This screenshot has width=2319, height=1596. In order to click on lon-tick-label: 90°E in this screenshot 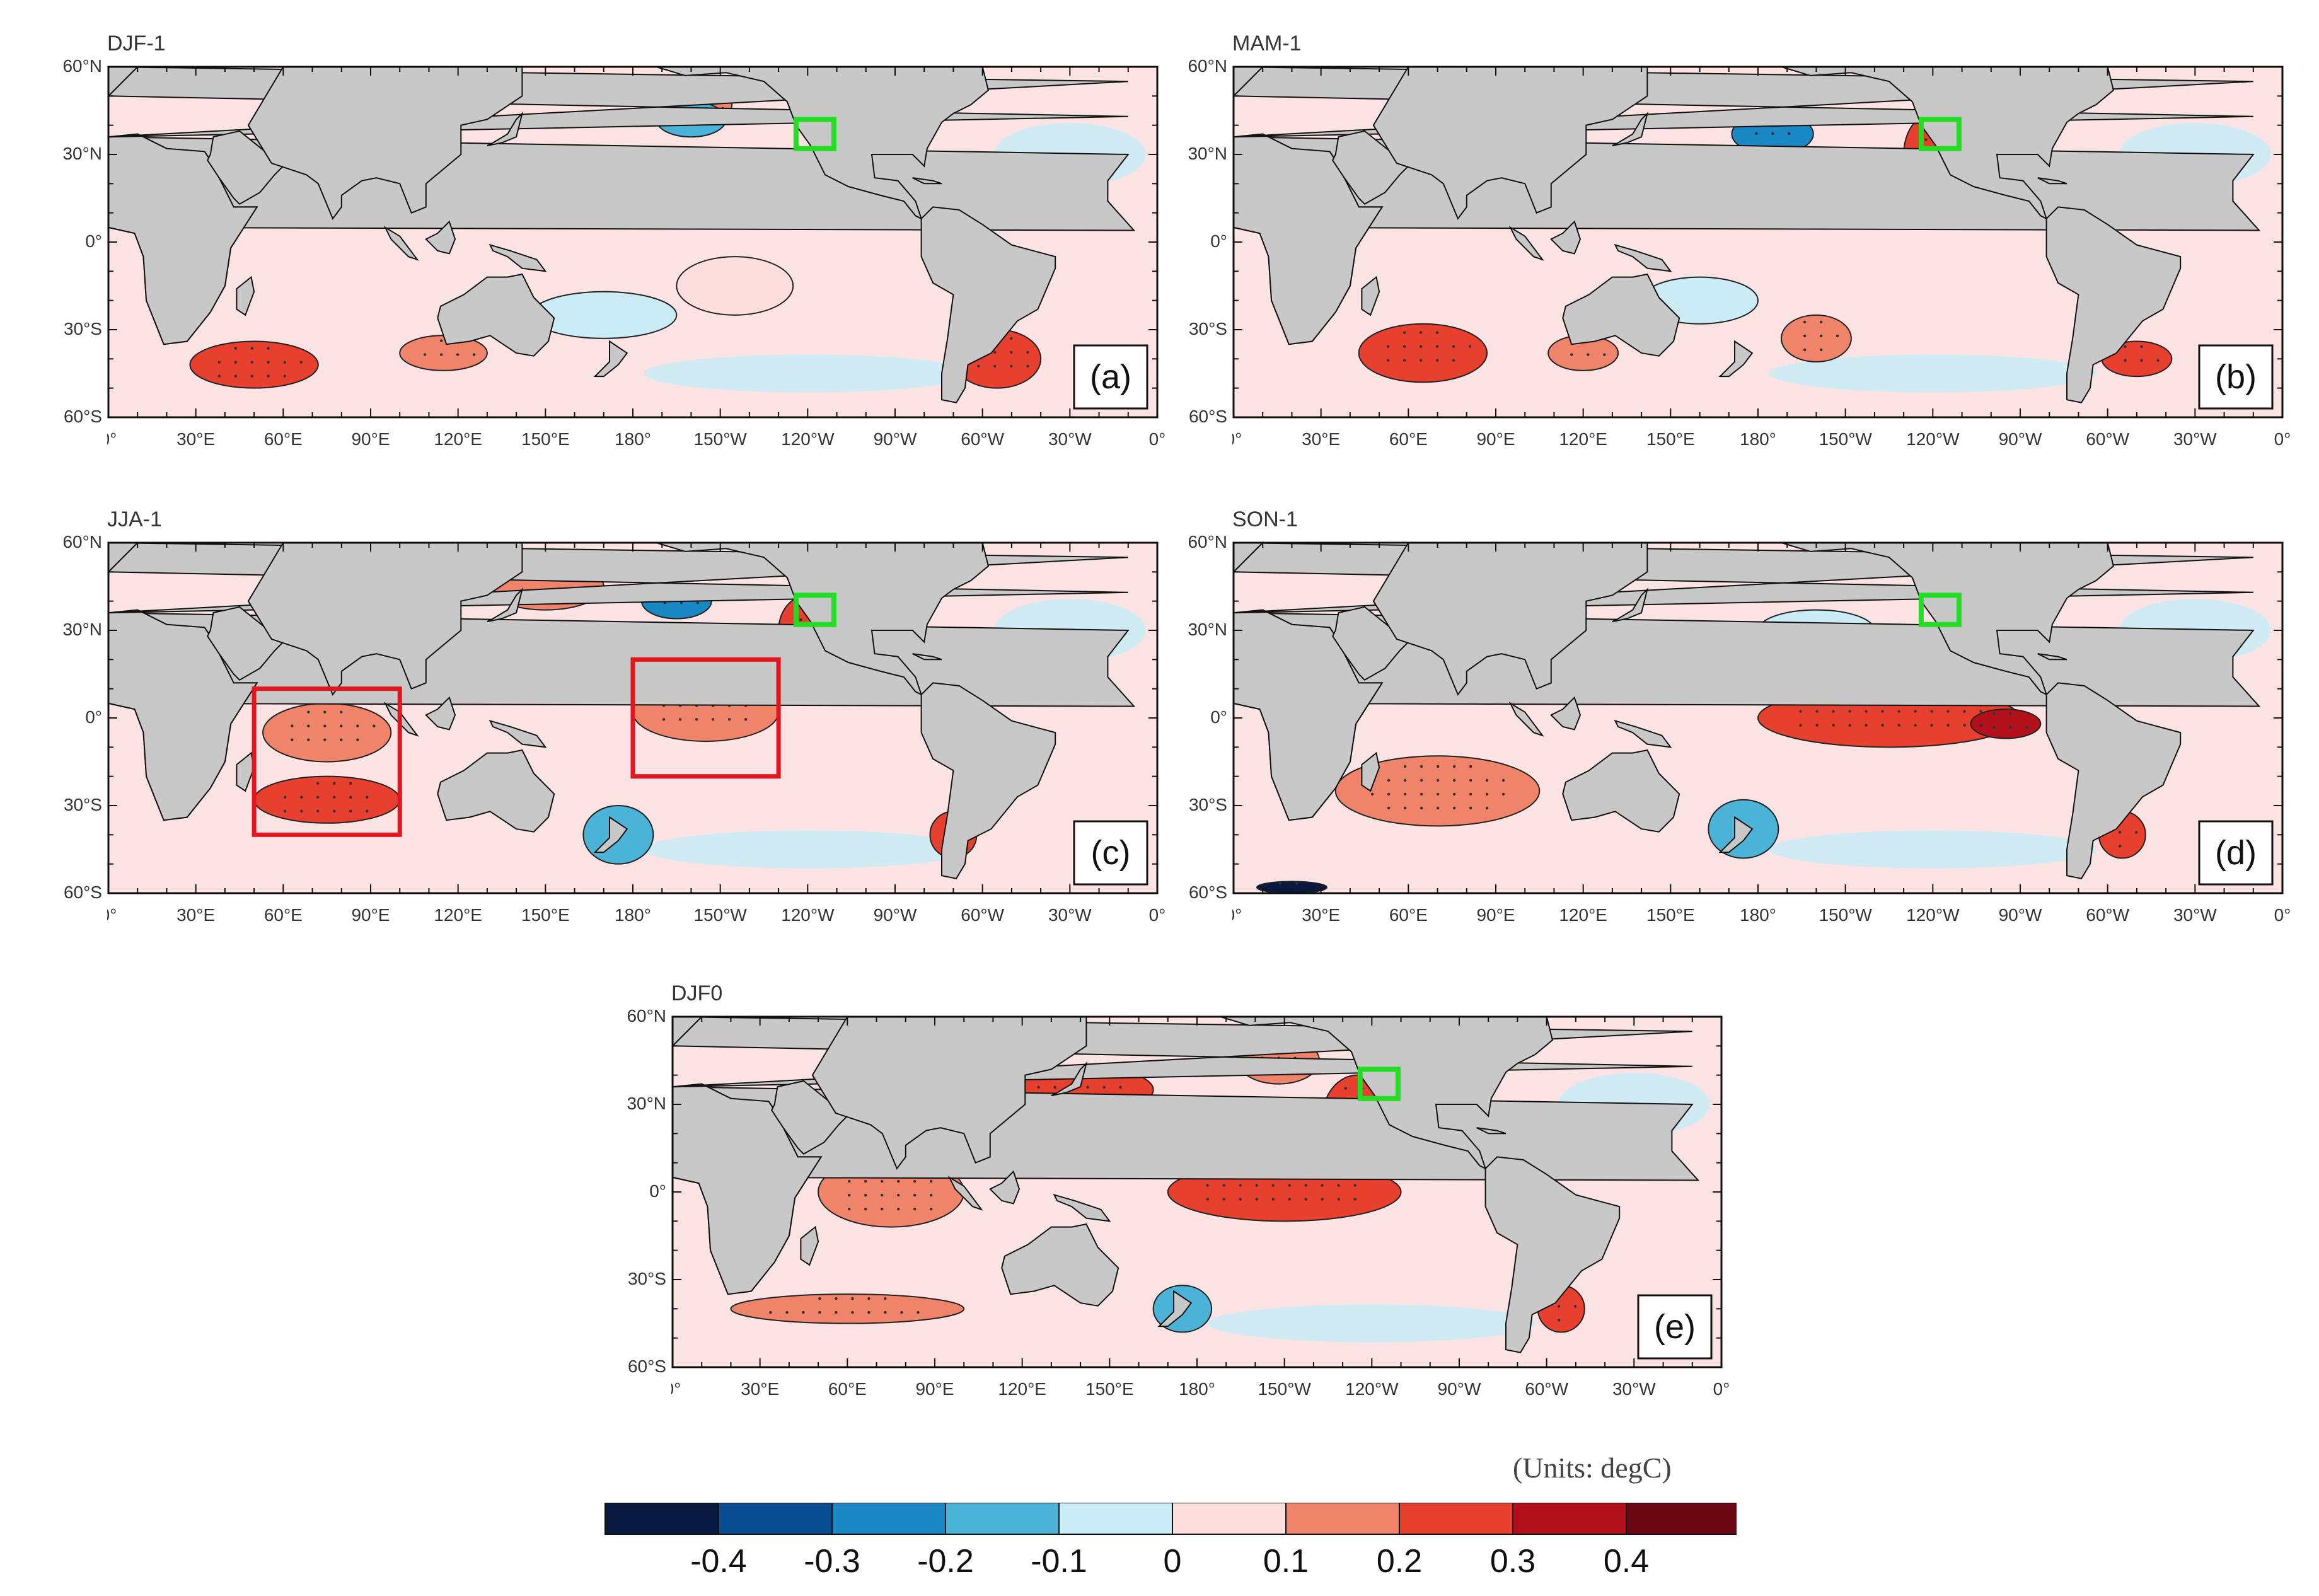, I will do `click(1495, 439)`.